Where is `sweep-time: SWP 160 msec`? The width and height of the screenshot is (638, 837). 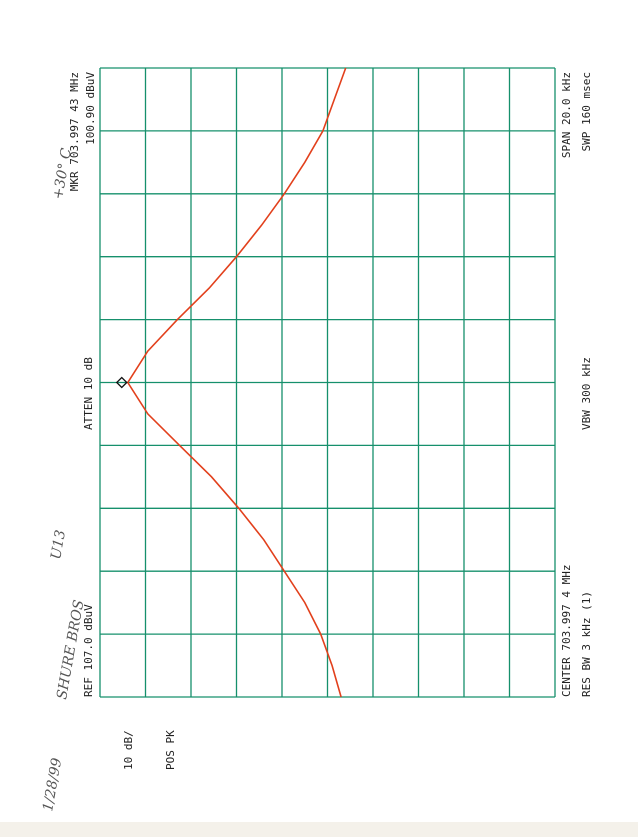
sweep-time: SWP 160 msec is located at coordinates (586, 111).